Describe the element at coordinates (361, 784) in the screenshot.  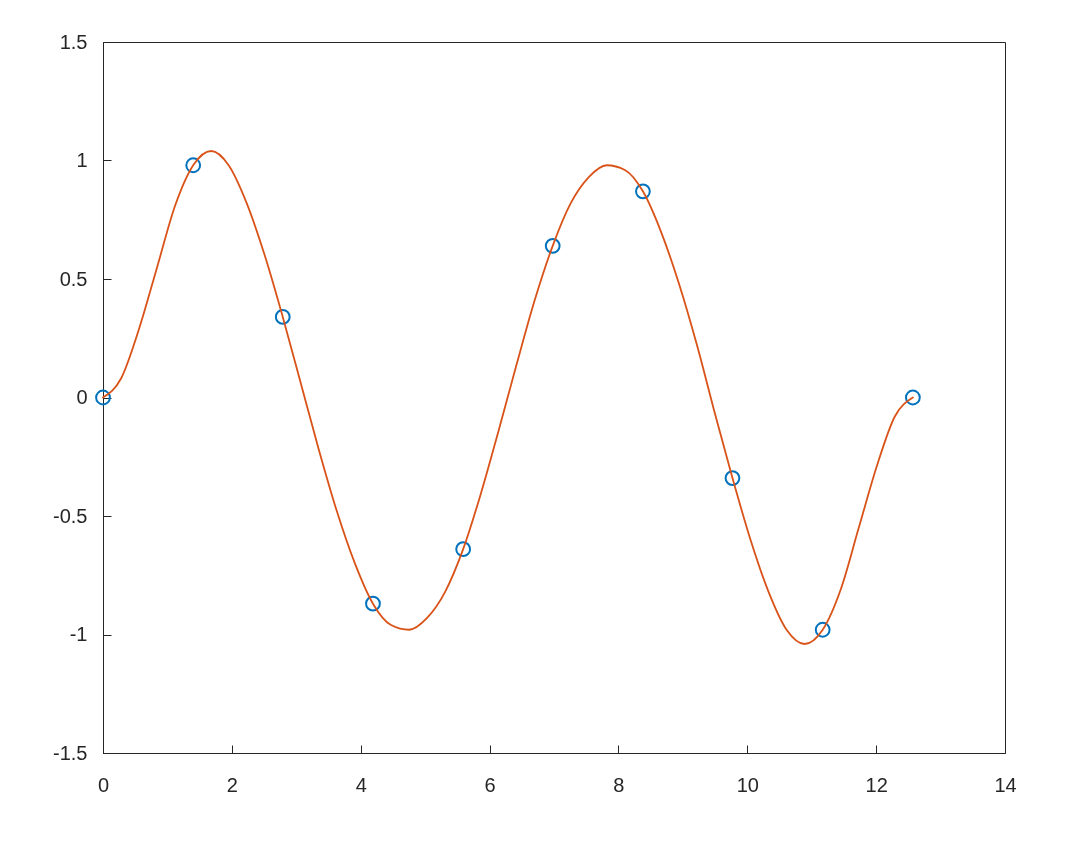
I see `x-tick-label: 4` at that location.